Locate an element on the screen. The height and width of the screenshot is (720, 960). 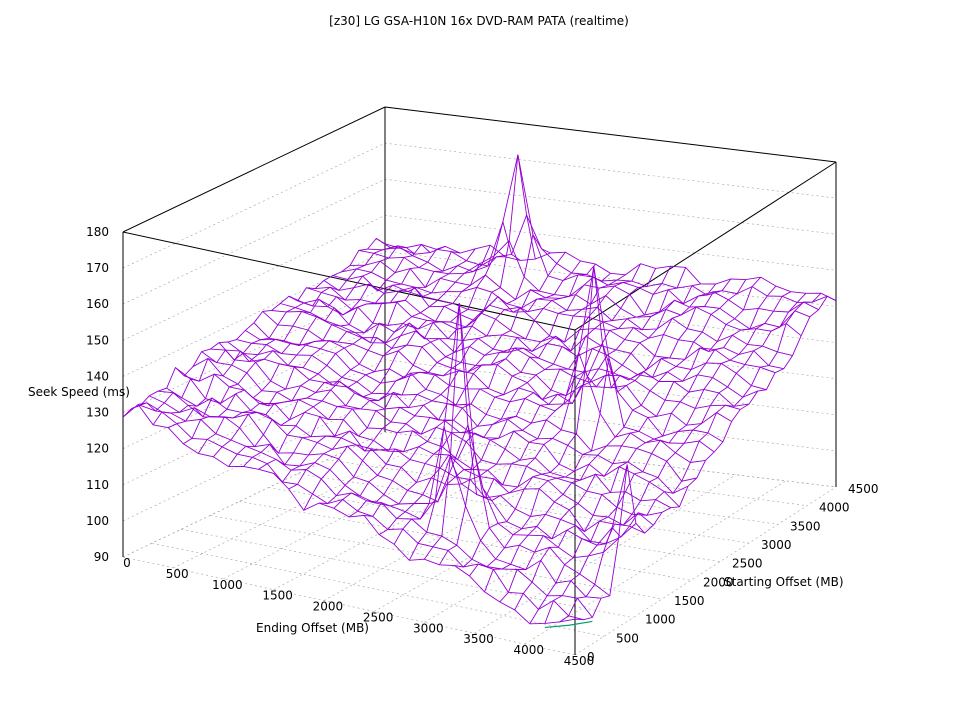
x-tick-label: 500 is located at coordinates (177, 574).